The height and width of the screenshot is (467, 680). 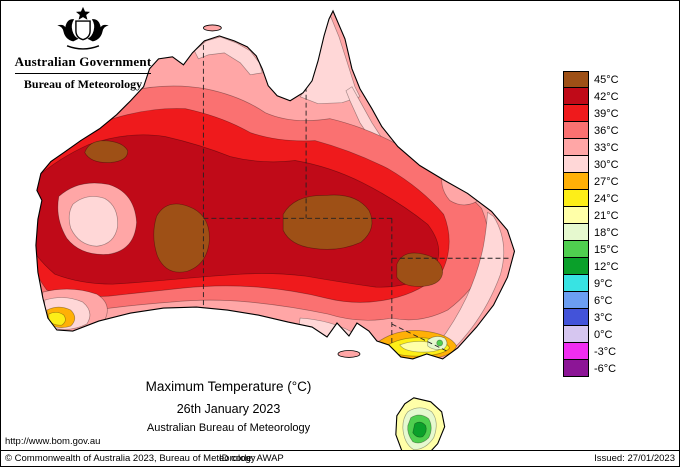 What do you see at coordinates (83, 73) in the screenshot?
I see `header-divider` at bounding box center [83, 73].